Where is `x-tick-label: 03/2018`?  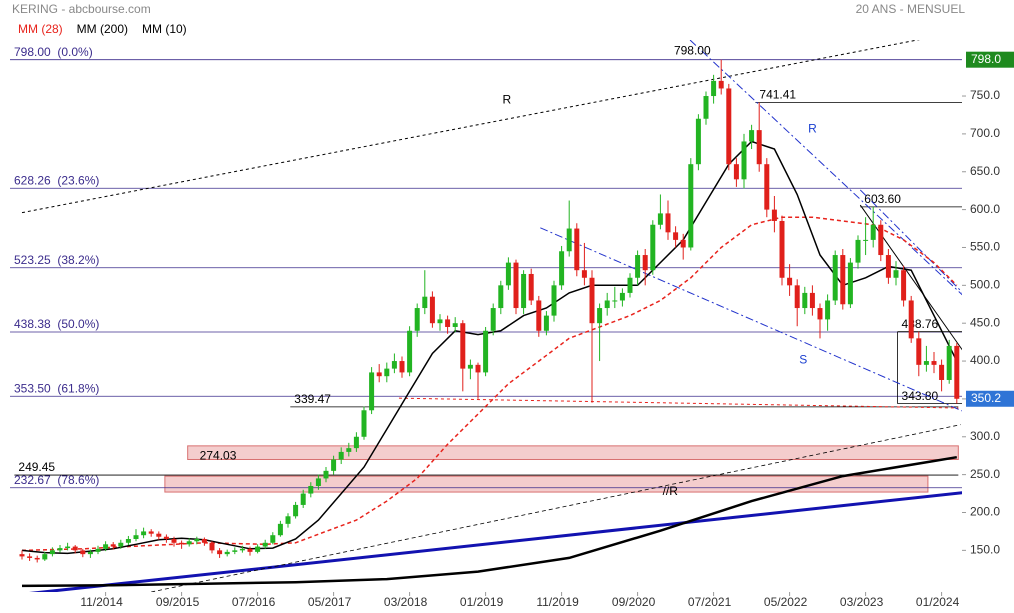 x-tick-label: 03/2018 is located at coordinates (406, 602).